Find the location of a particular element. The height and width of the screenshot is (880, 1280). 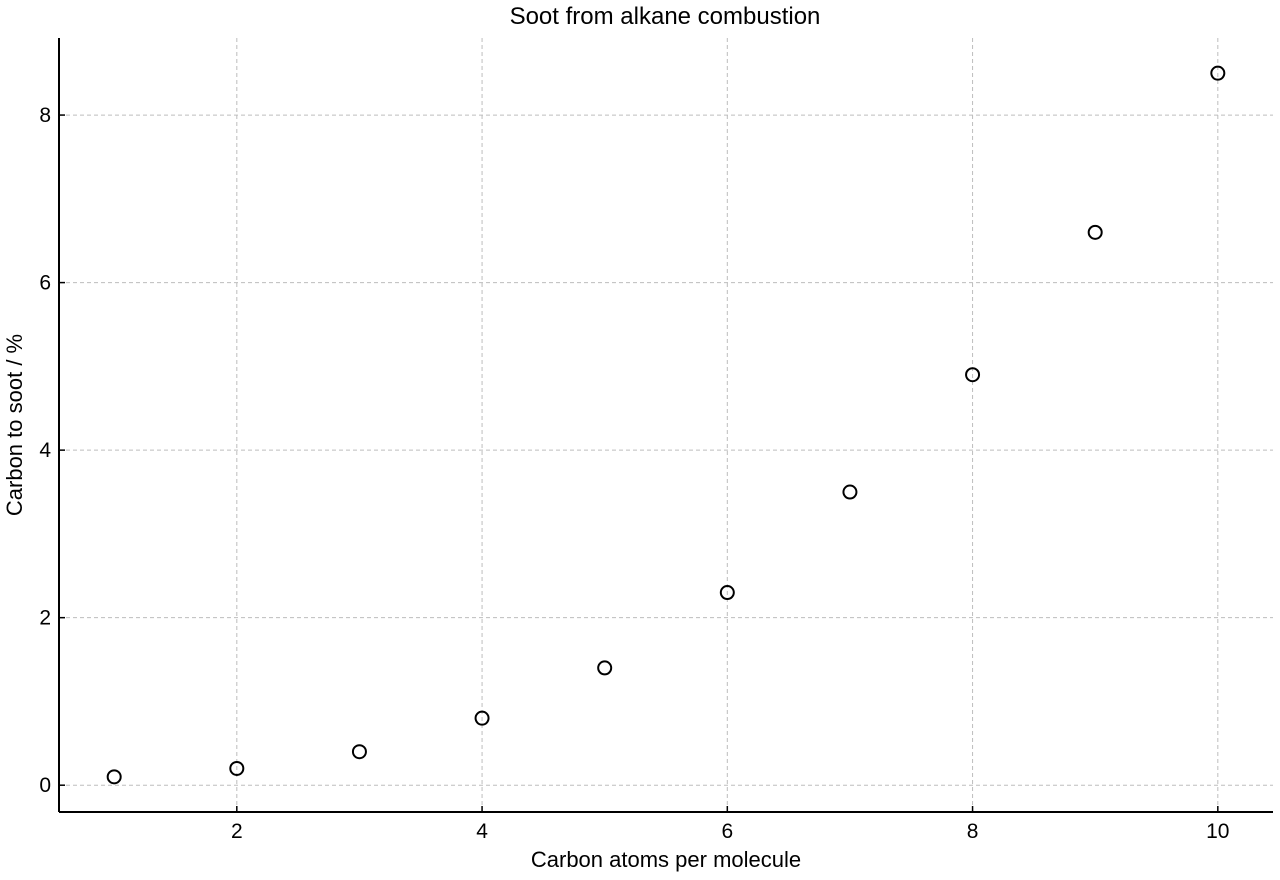

y-axis-label: Carbon to soot / % is located at coordinates (14, 425).